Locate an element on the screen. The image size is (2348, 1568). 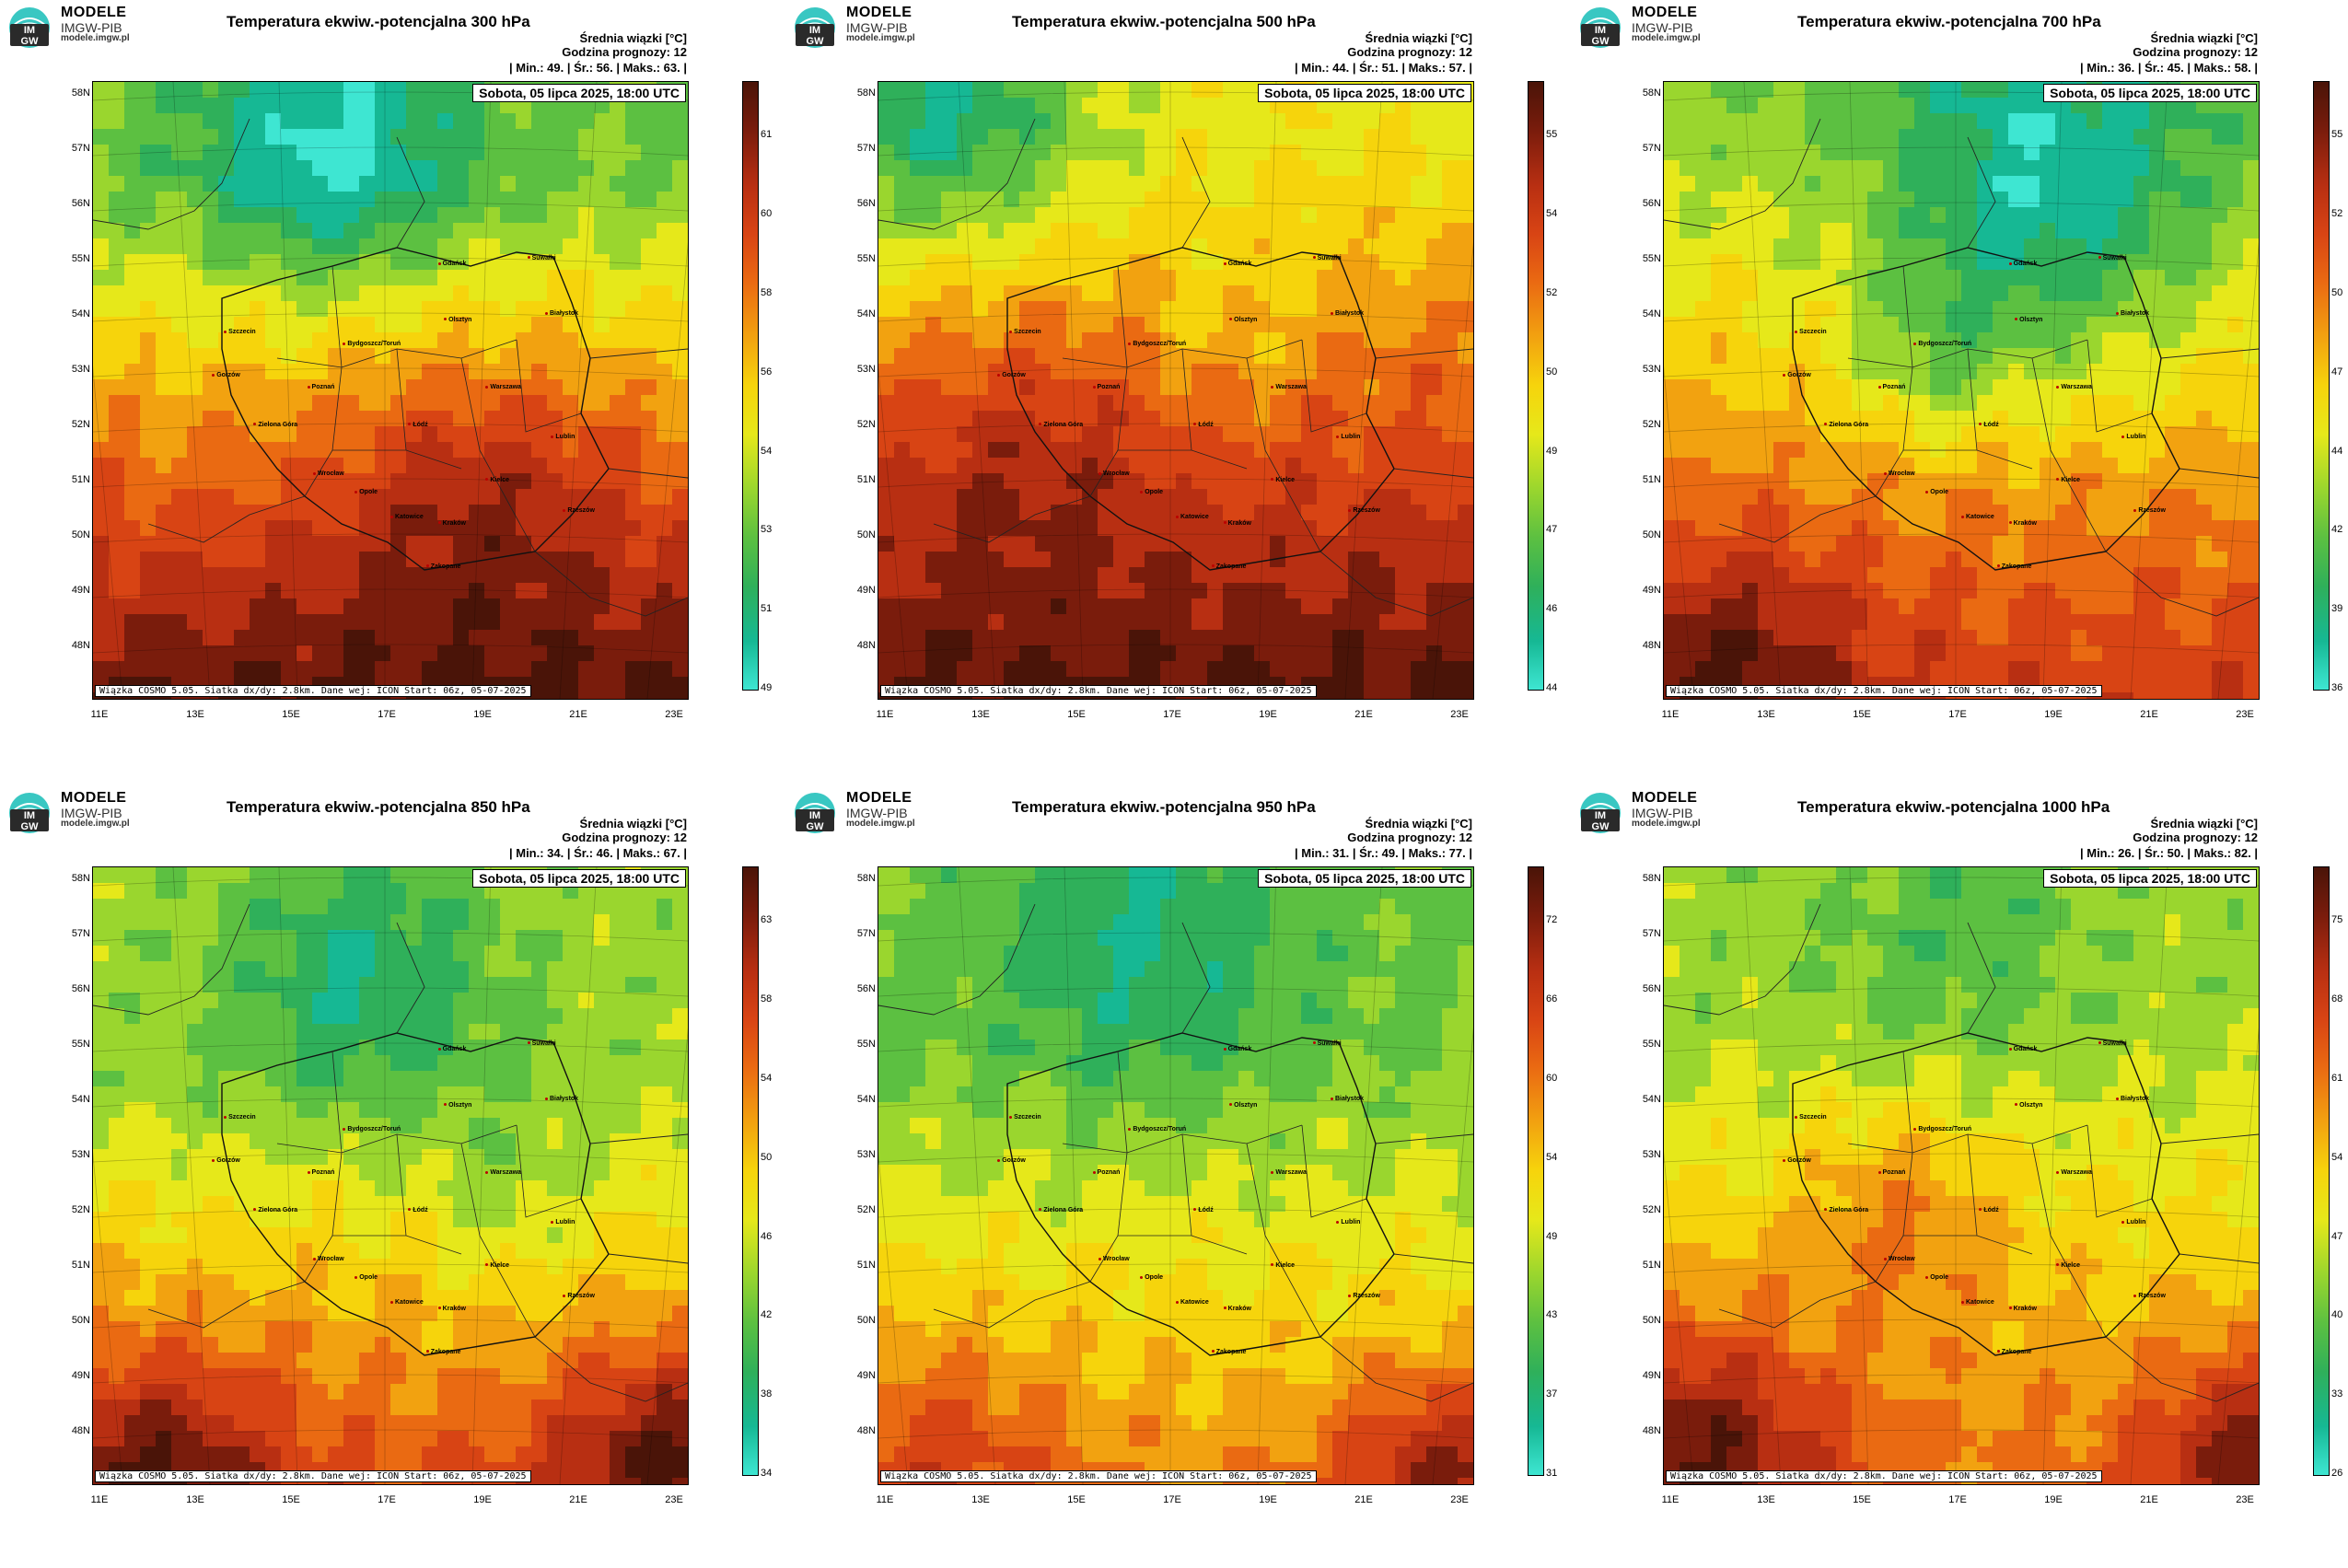
colorbar-tick-label: 63 is located at coordinates (766, 919).